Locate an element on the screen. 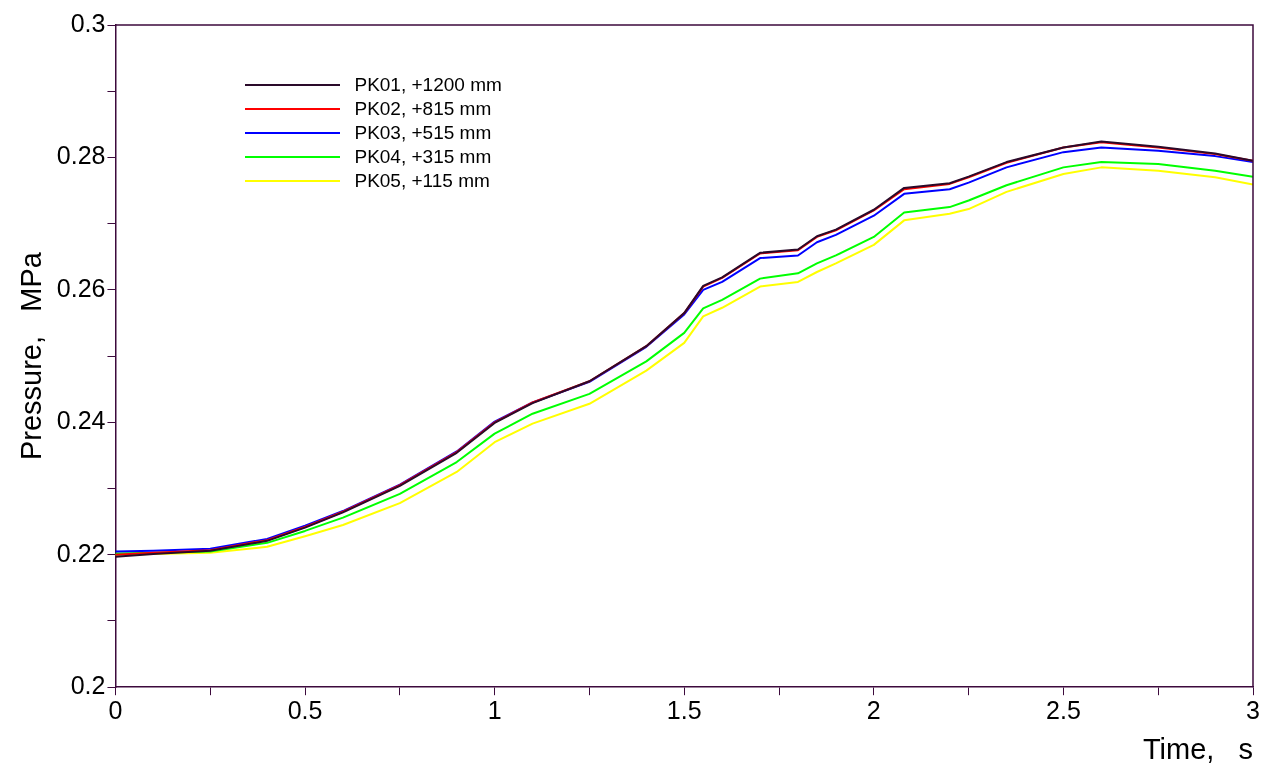 This screenshot has height=780, width=1283. x-tick-label: 3 is located at coordinates (1253, 710).